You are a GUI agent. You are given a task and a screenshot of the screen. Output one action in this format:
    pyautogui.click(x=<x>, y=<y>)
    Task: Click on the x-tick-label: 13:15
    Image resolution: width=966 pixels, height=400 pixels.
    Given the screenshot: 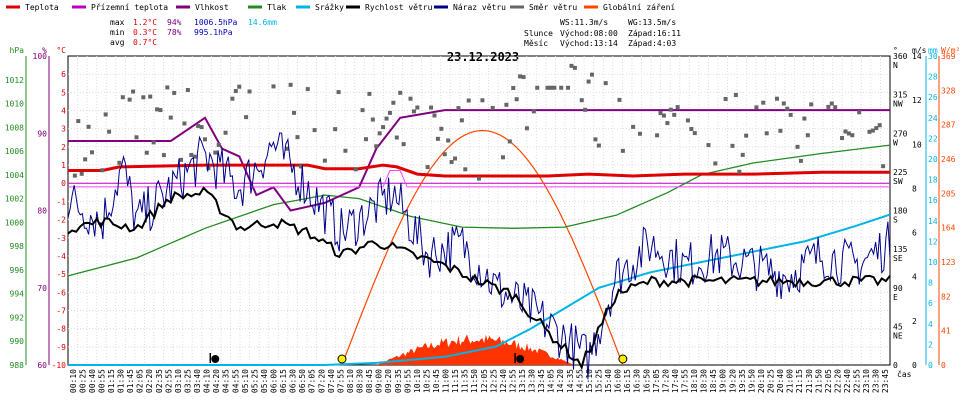 What is the action you would take?
    pyautogui.click(x=522, y=381)
    